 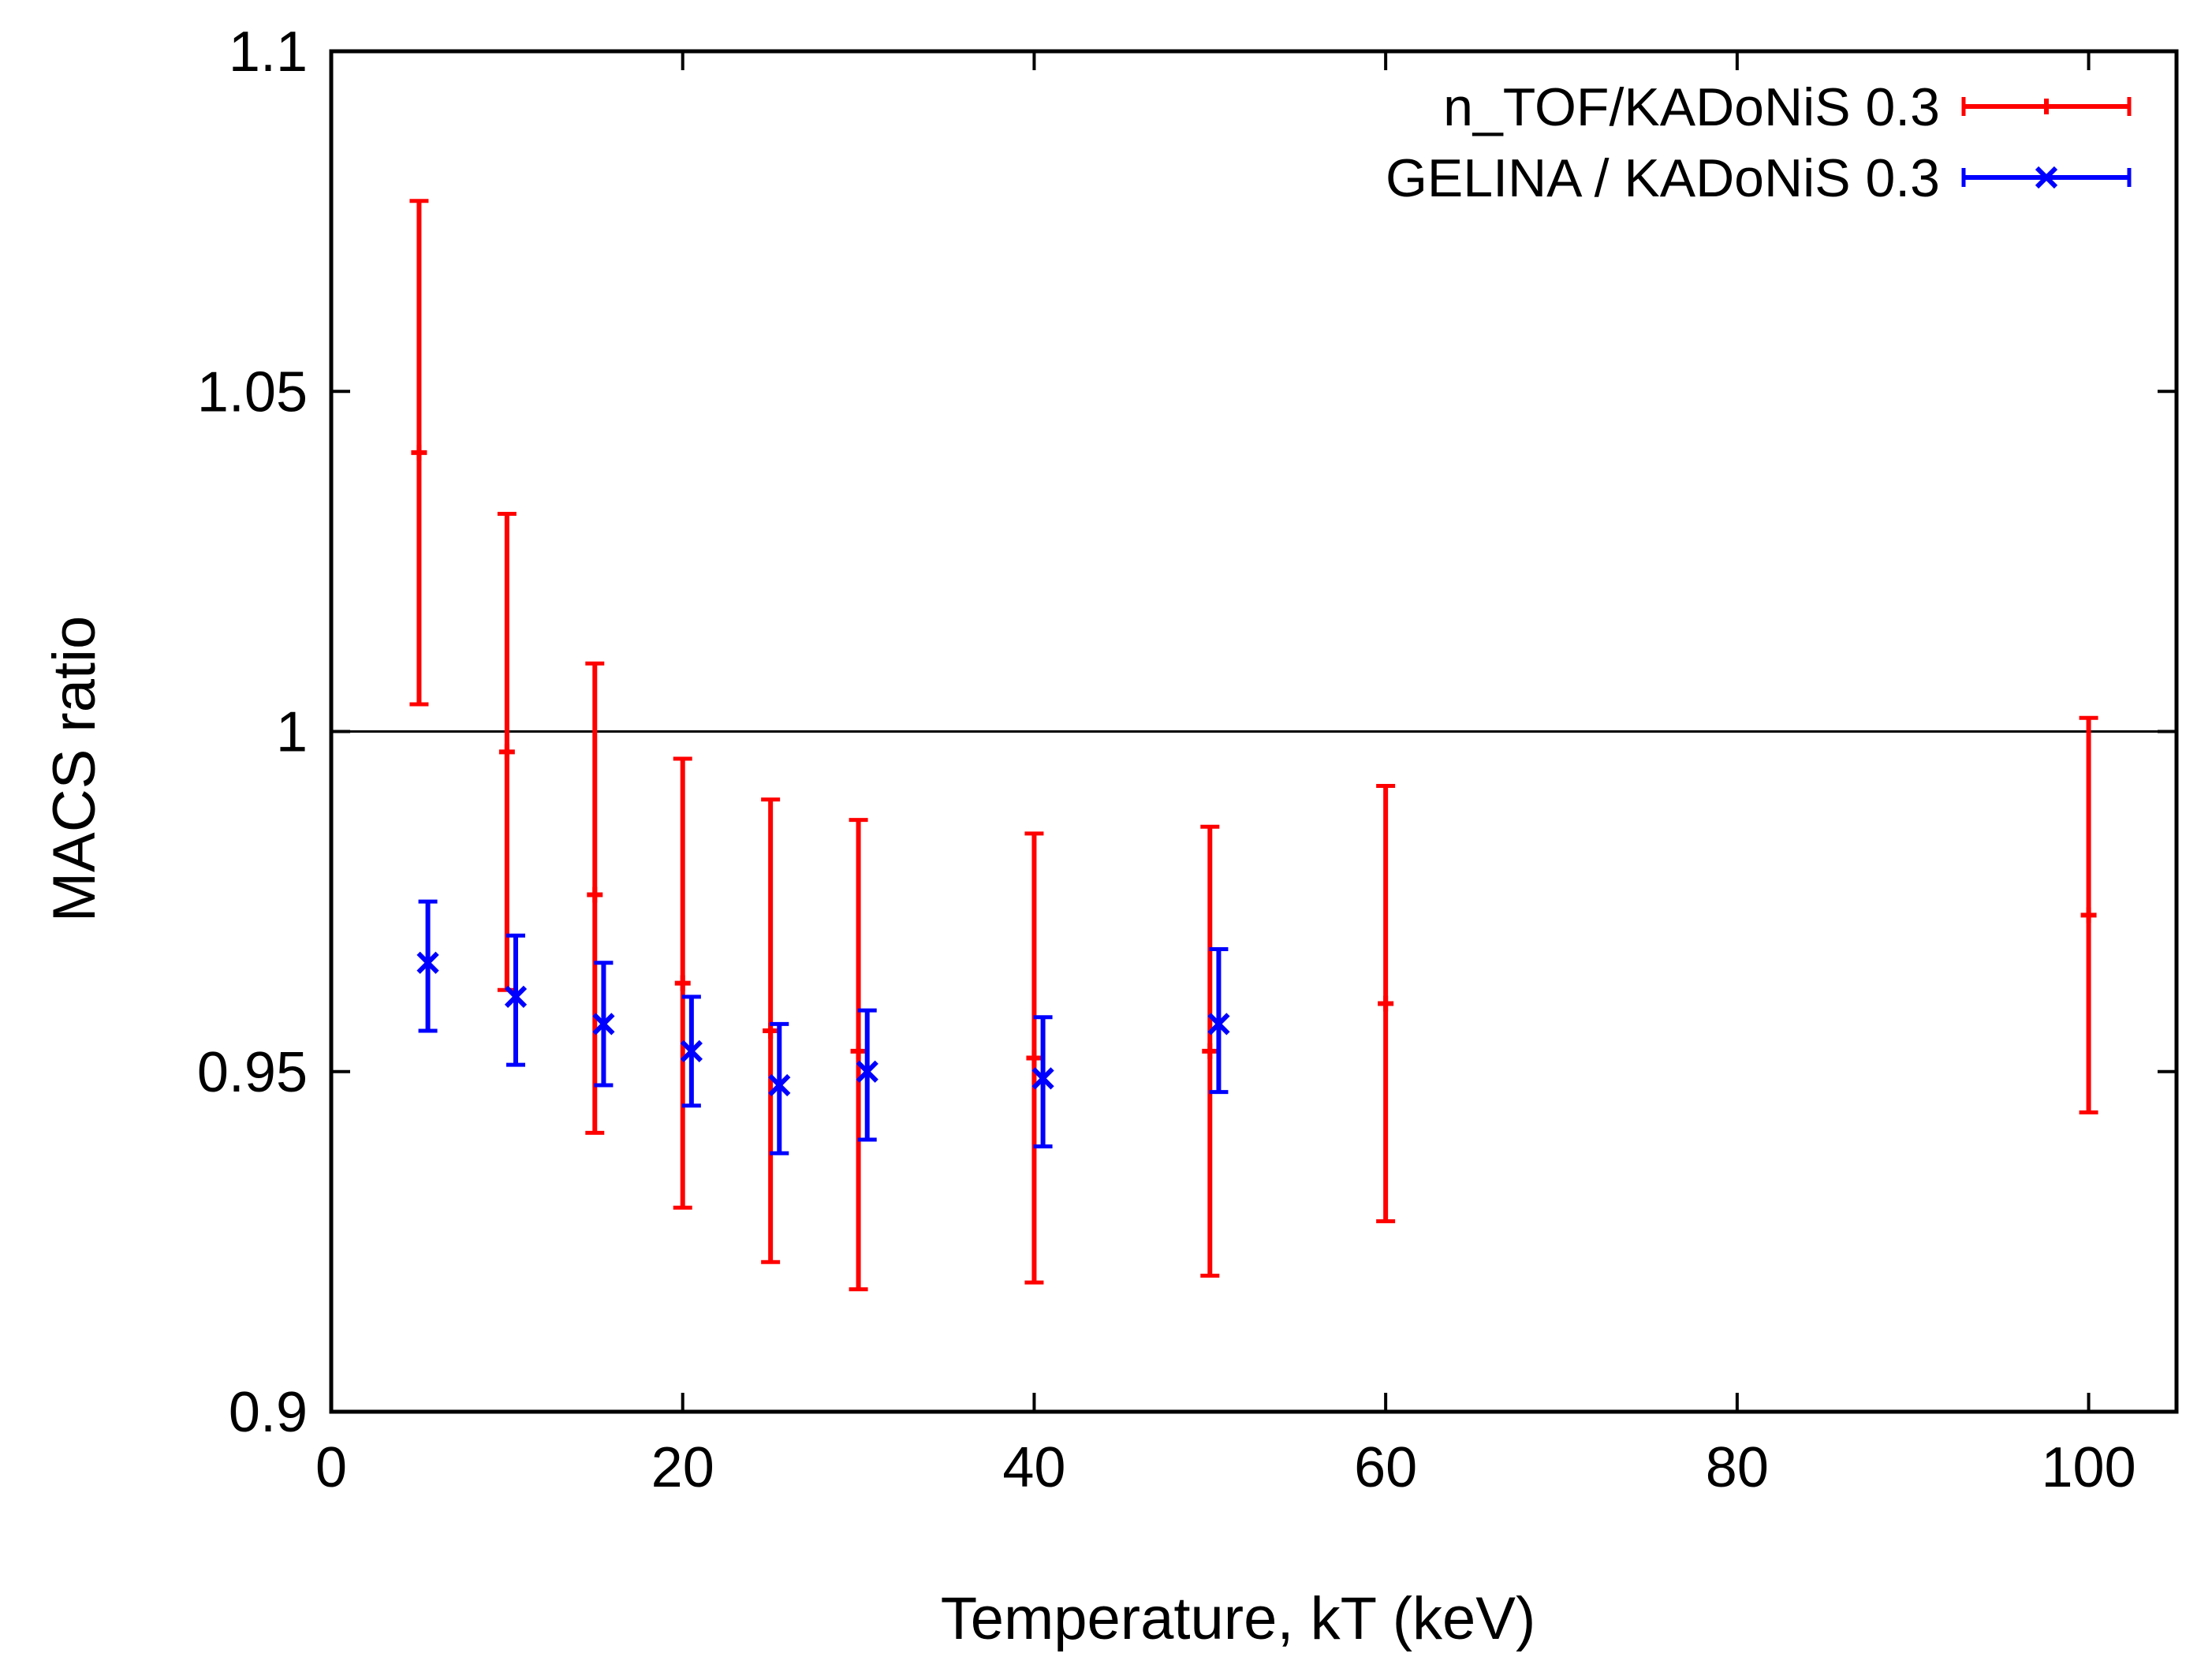 What do you see at coordinates (74, 769) in the screenshot?
I see `y-axis-title: MACS ratio` at bounding box center [74, 769].